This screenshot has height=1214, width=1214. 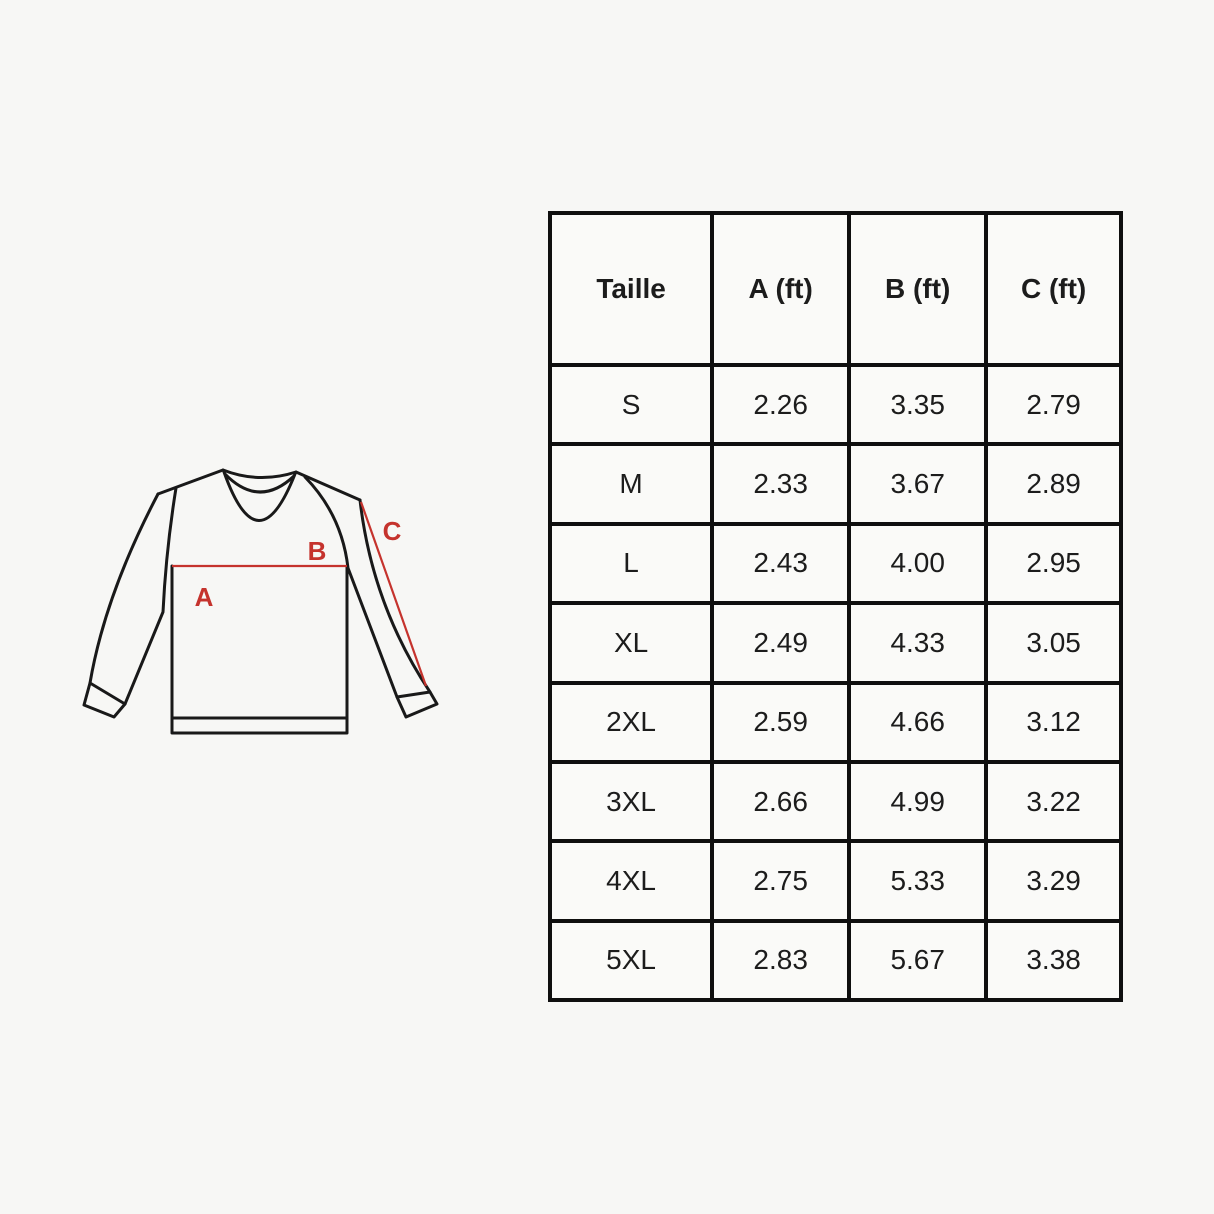 What do you see at coordinates (1053, 289) in the screenshot?
I see `header-cell-c: C (ft)` at bounding box center [1053, 289].